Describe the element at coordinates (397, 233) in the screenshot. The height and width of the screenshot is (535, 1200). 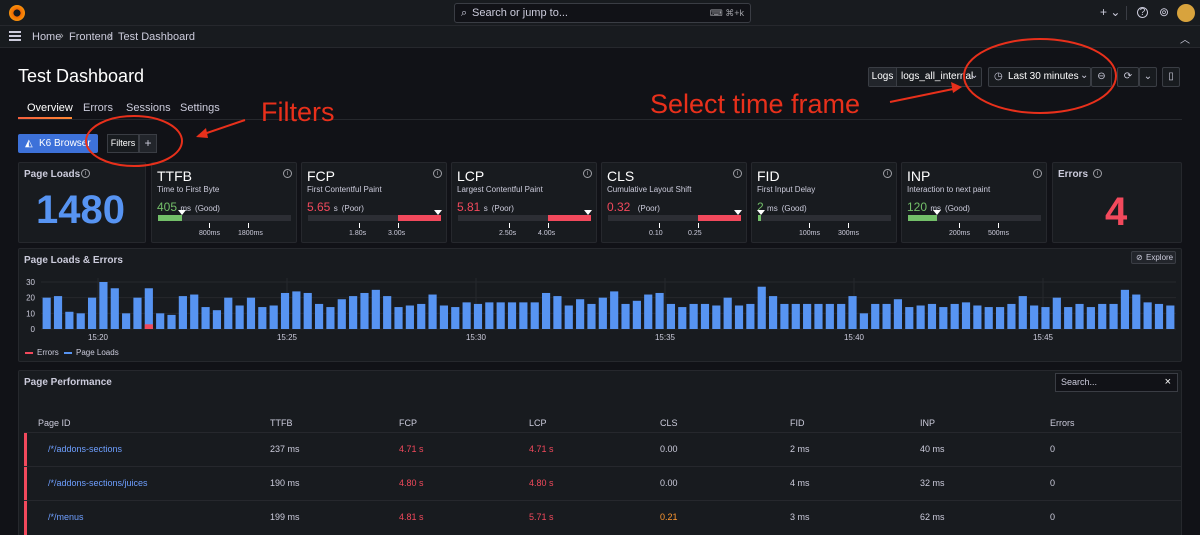
I see `threshold-label: 3.00s` at that location.